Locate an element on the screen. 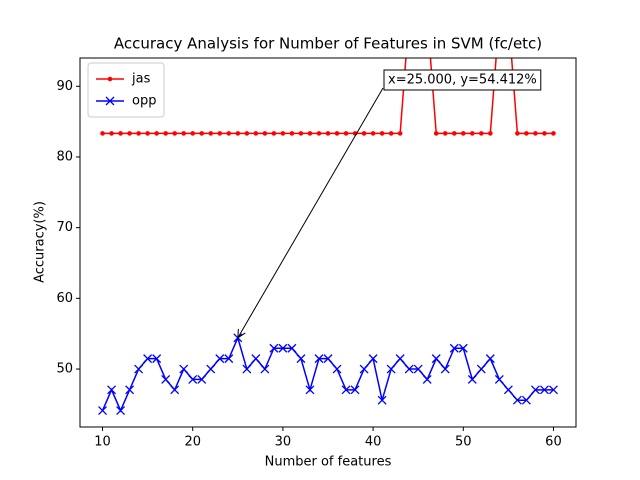 This screenshot has height=480, width=640. x-tick-label: 10 is located at coordinates (102, 442).